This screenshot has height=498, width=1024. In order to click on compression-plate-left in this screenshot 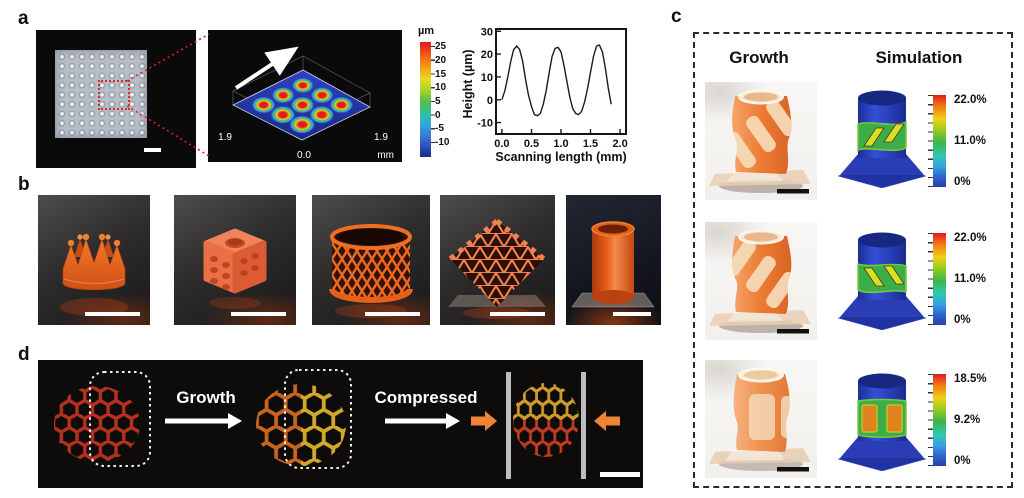, I will do `click(508, 425)`.